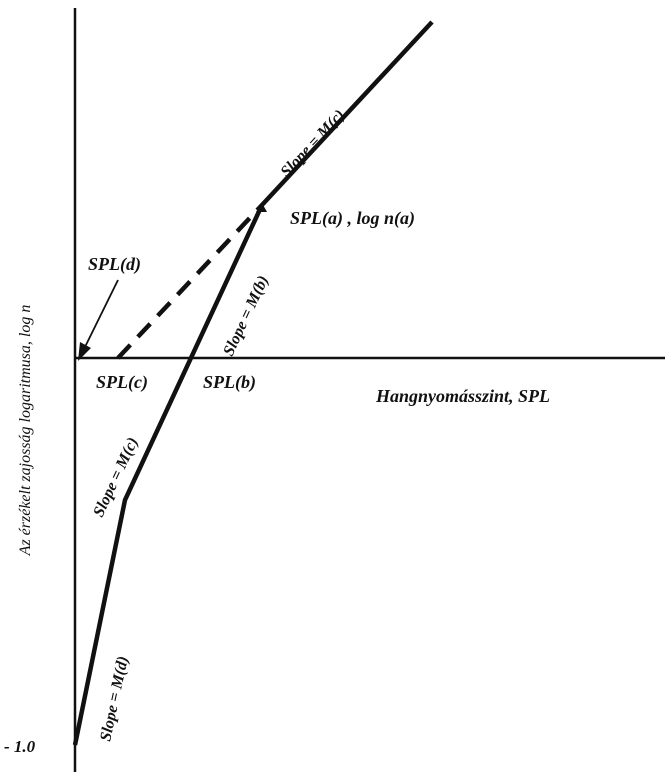  Describe the element at coordinates (462, 396) in the screenshot. I see `x-axis-label: Hangnyomásszint, SPL` at that location.